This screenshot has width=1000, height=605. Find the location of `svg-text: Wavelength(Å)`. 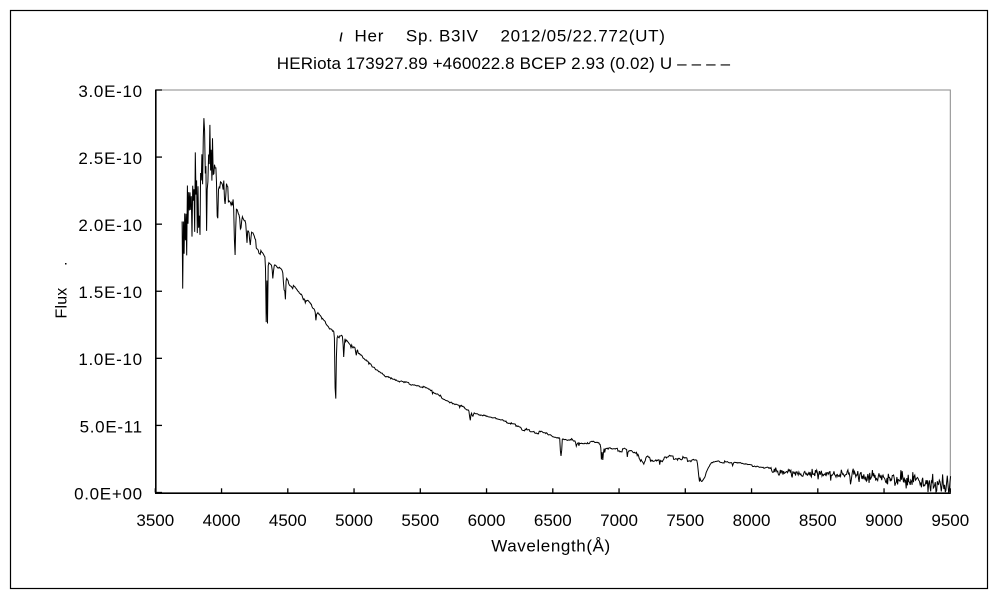

svg-text: Wavelength(Å) is located at coordinates (551, 546).